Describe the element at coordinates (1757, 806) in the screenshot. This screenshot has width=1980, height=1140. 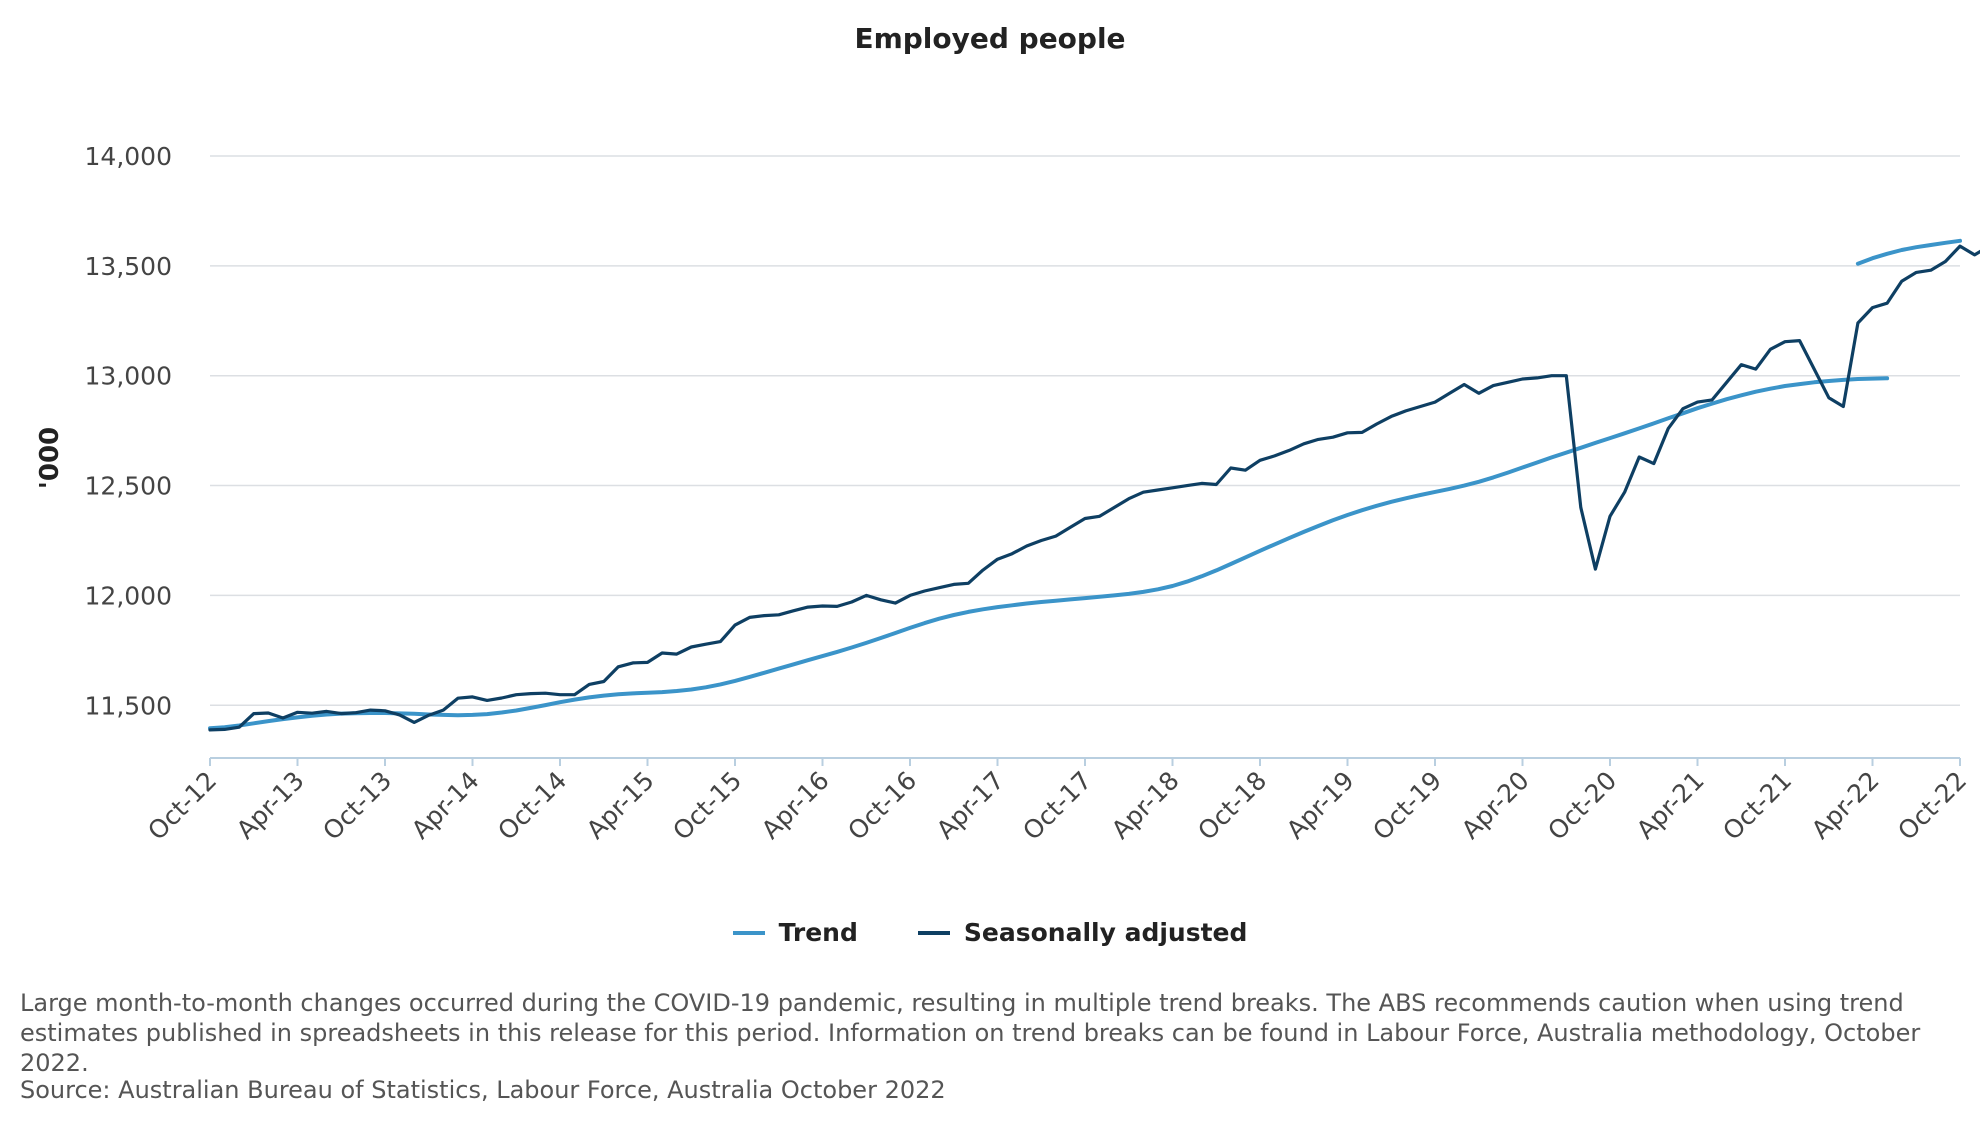
I see `x-tick-label: Oct-21` at that location.